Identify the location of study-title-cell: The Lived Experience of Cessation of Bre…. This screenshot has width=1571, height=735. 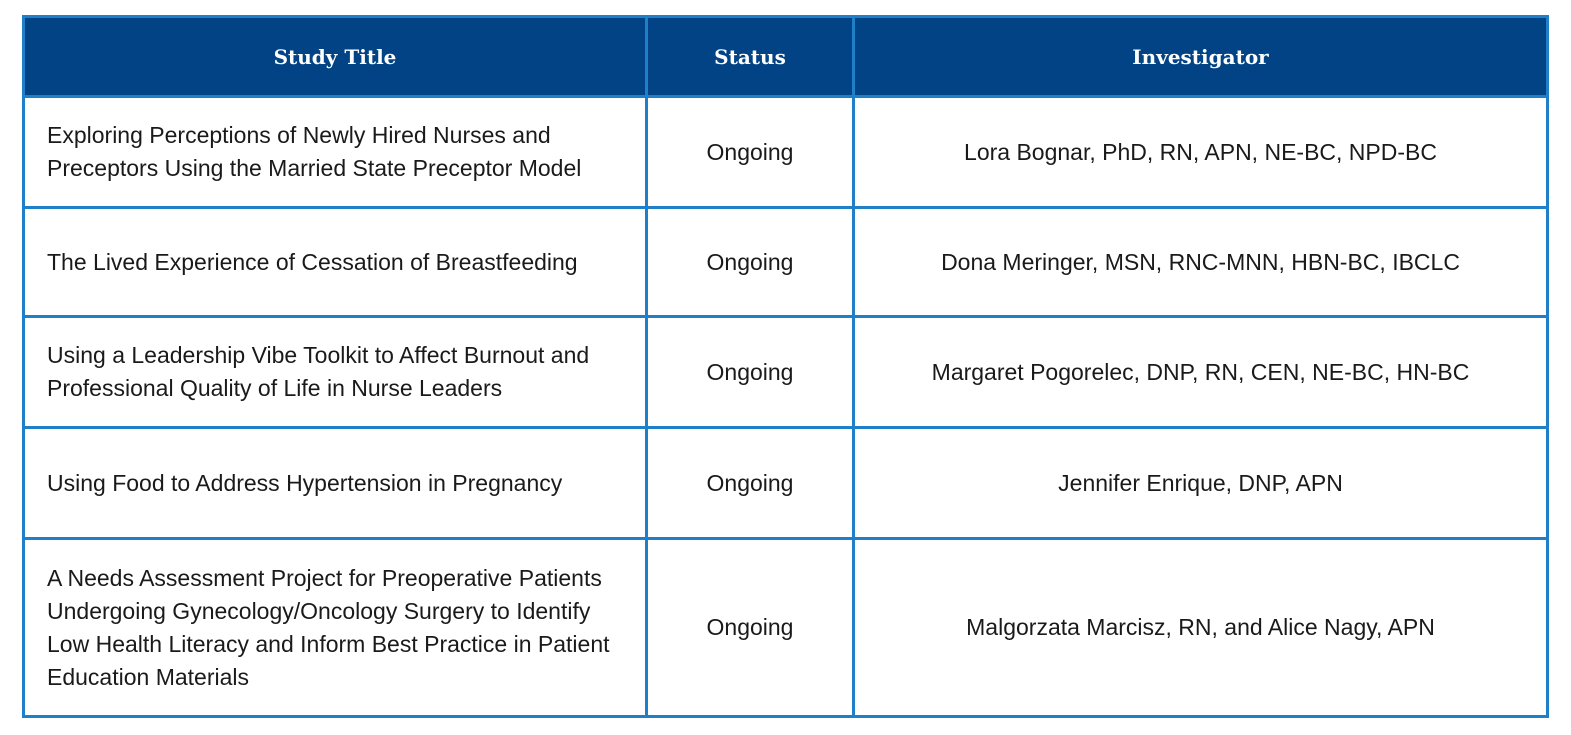
(335, 262).